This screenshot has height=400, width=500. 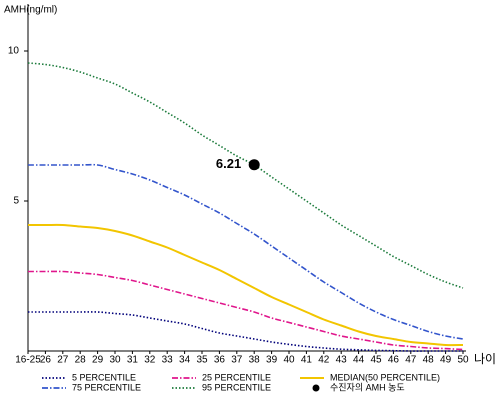 What do you see at coordinates (133, 360) in the screenshot?
I see `x-tick-label: 31` at bounding box center [133, 360].